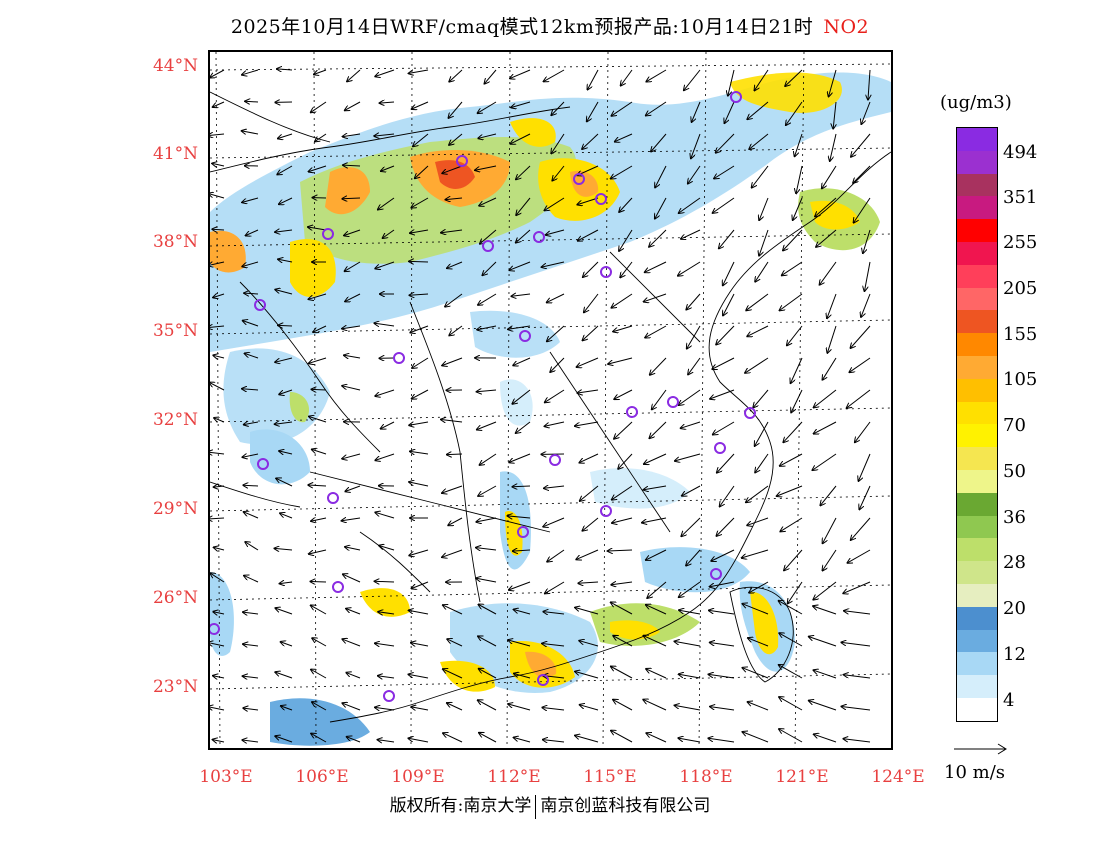 The height and width of the screenshot is (850, 1100). Describe the element at coordinates (1020, 242) in the screenshot. I see `legend-label: 255` at that location.